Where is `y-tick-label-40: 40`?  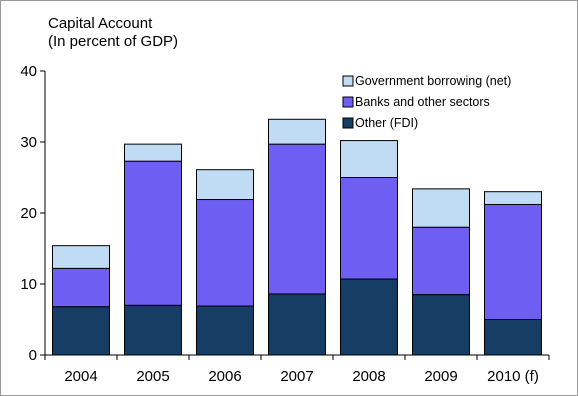 y-tick-label-40: 40 is located at coordinates (28, 71).